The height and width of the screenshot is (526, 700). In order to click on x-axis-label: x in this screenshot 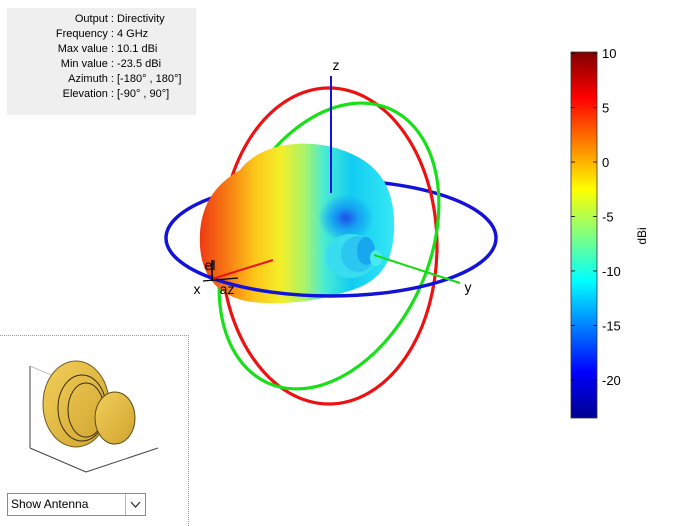, I will do `click(197, 289)`.